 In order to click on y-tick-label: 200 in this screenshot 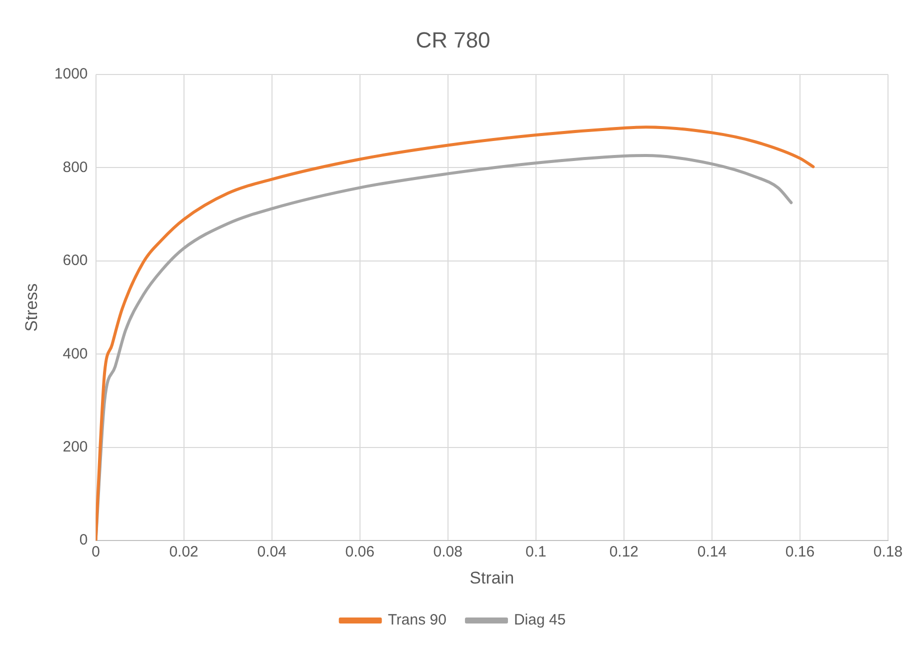, I will do `click(75, 447)`.